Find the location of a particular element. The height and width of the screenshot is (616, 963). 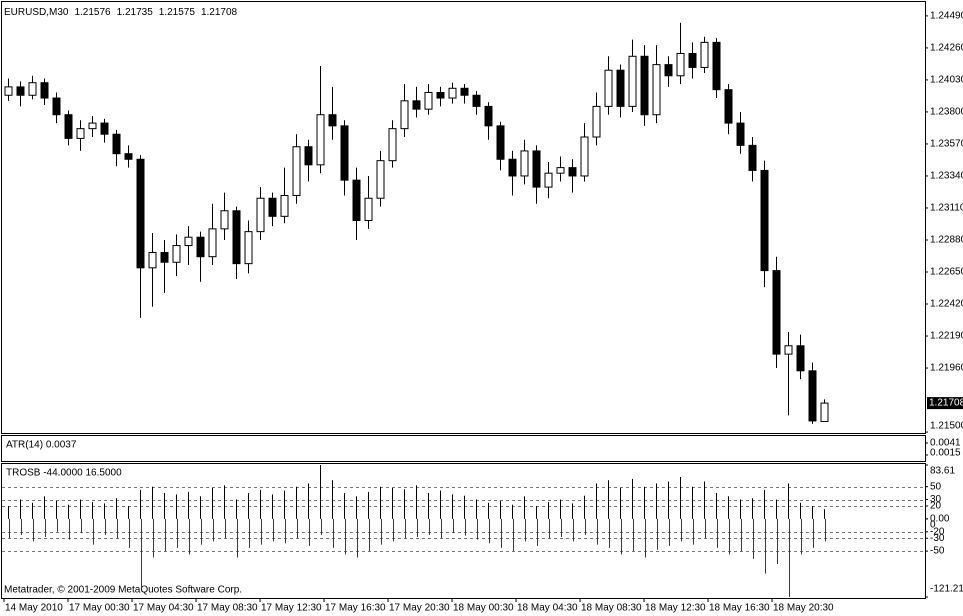

y-tick-label: 1.22190 is located at coordinates (946, 336).